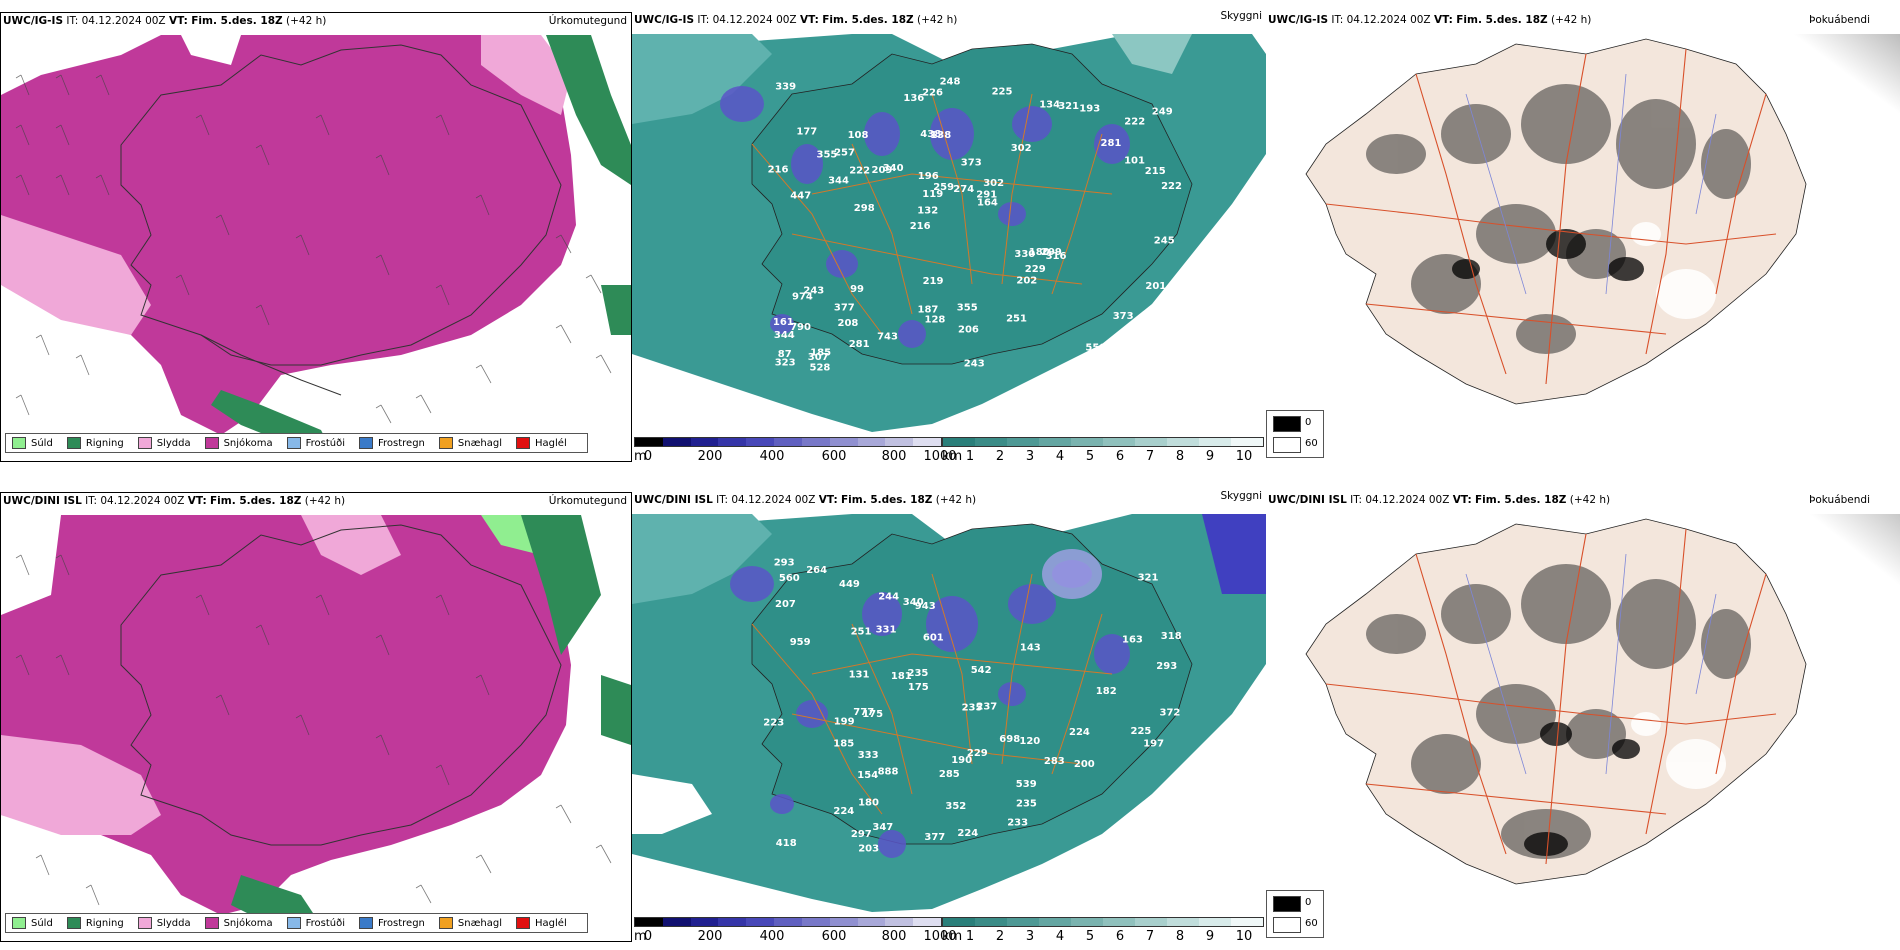  Describe the element at coordinates (795, 930) in the screenshot. I see `cbar-meters: m 0 200 400 600 800 1000` at that location.